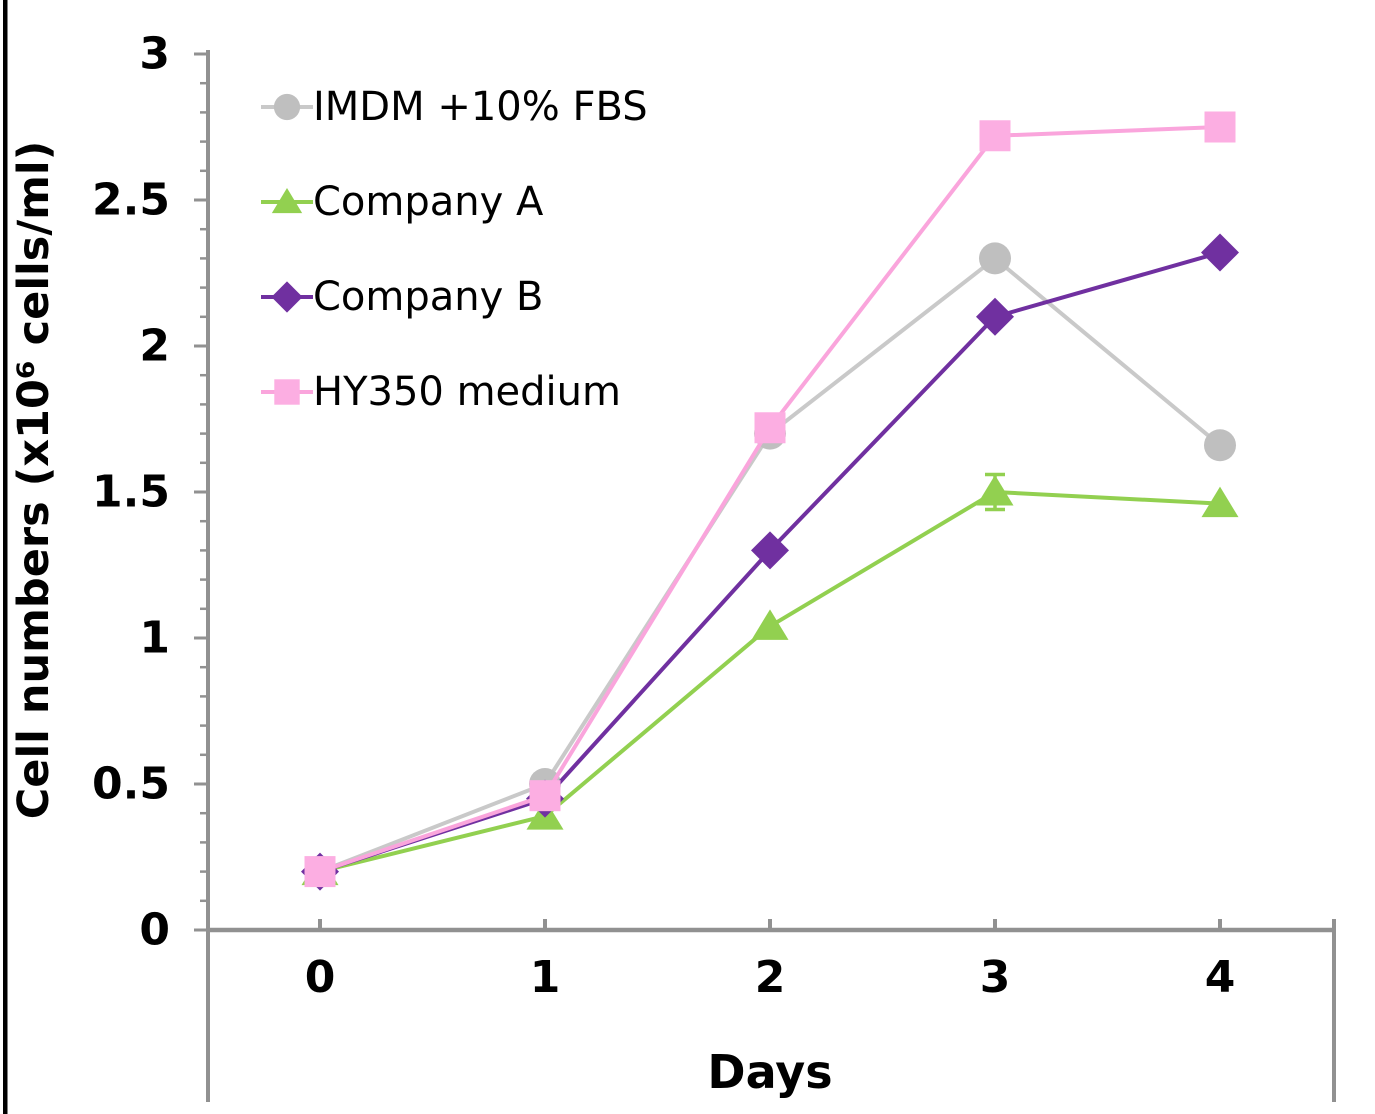 Image resolution: width=1375 pixels, height=1114 pixels. I want to click on legend-circle-marker-imdm-10-fbs, so click(287, 107).